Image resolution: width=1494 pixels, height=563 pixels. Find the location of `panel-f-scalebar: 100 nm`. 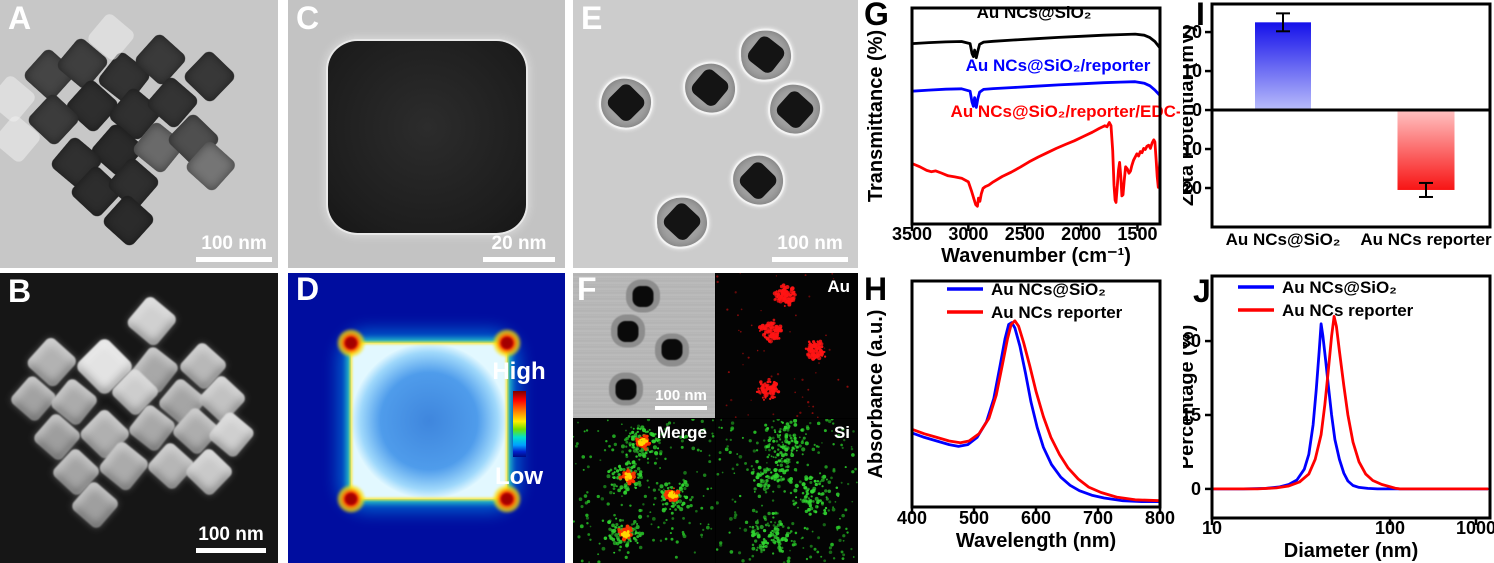

panel-f-scalebar: 100 nm is located at coordinates (681, 398).